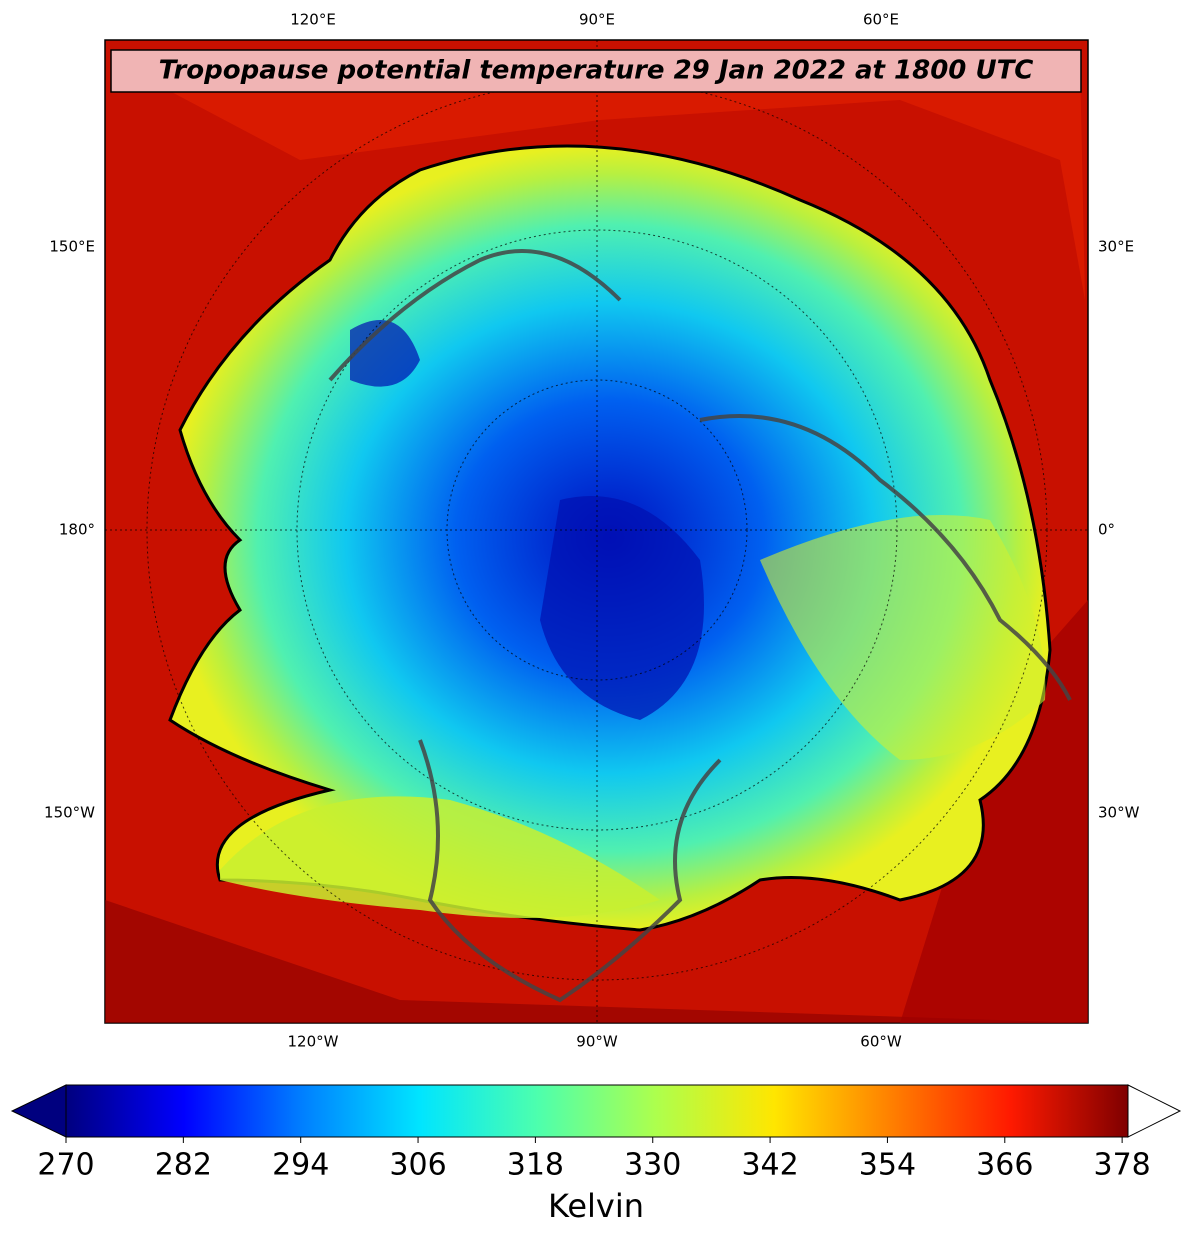 Image resolution: width=1192 pixels, height=1242 pixels. Describe the element at coordinates (38, 1111) in the screenshot. I see `extend-low` at that location.